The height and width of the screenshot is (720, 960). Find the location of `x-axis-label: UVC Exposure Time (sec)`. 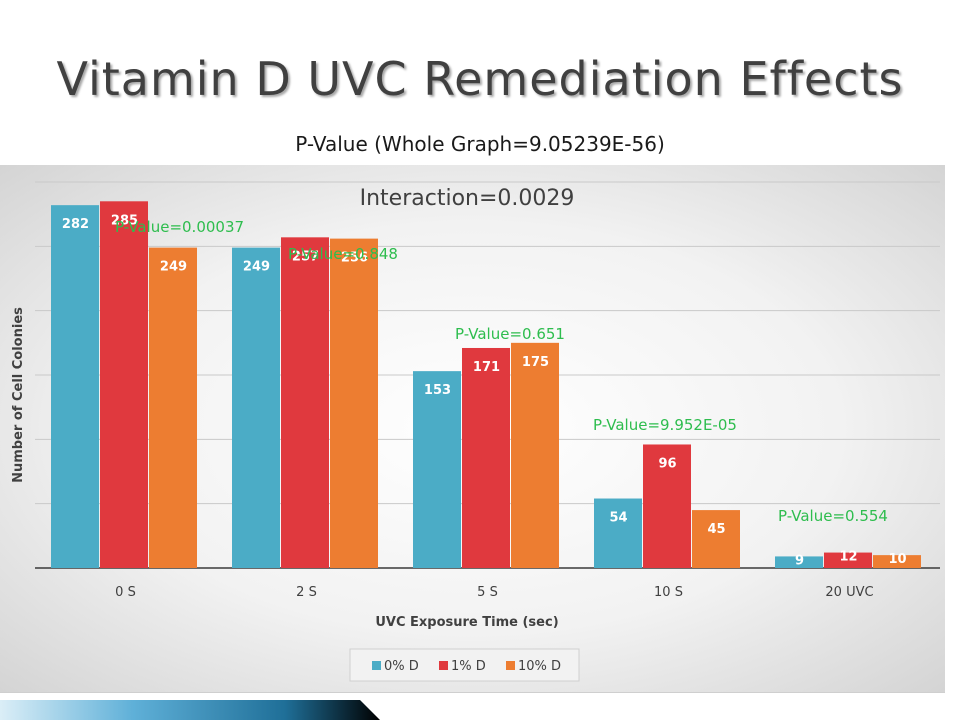

x-axis-label: UVC Exposure Time (sec) is located at coordinates (466, 622).